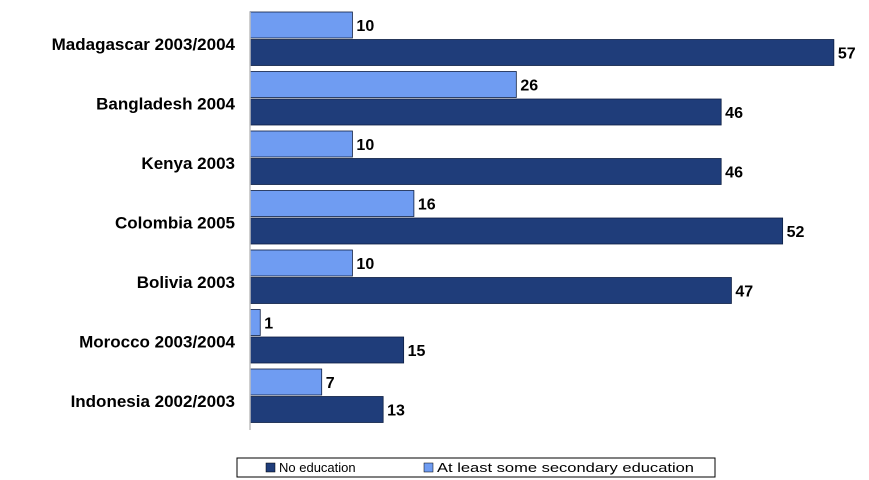 This screenshot has height=480, width=869. Describe the element at coordinates (490, 290) in the screenshot. I see `bar-no-education-bolivia-2003` at that location.